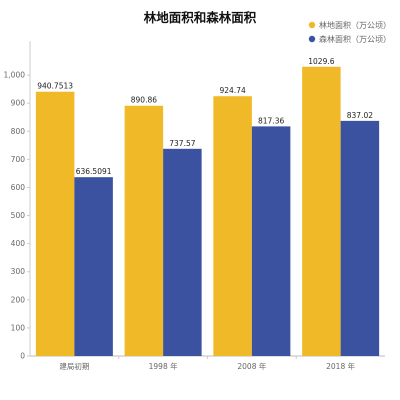  Describe the element at coordinates (360, 115) in the screenshot. I see `data-label: 837.02` at that location.